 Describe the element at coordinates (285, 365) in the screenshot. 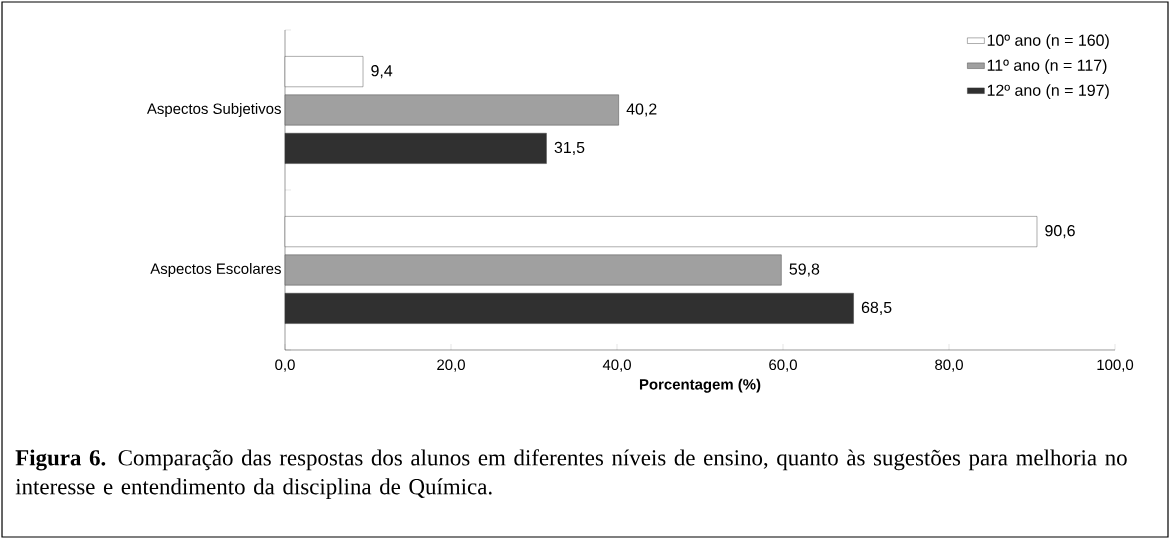

I see `x-tick-label: 0,0` at that location.